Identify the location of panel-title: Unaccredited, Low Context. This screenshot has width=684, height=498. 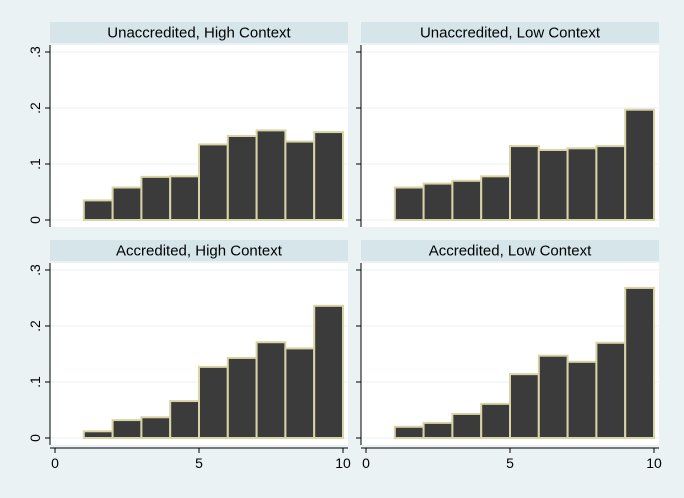
(510, 33).